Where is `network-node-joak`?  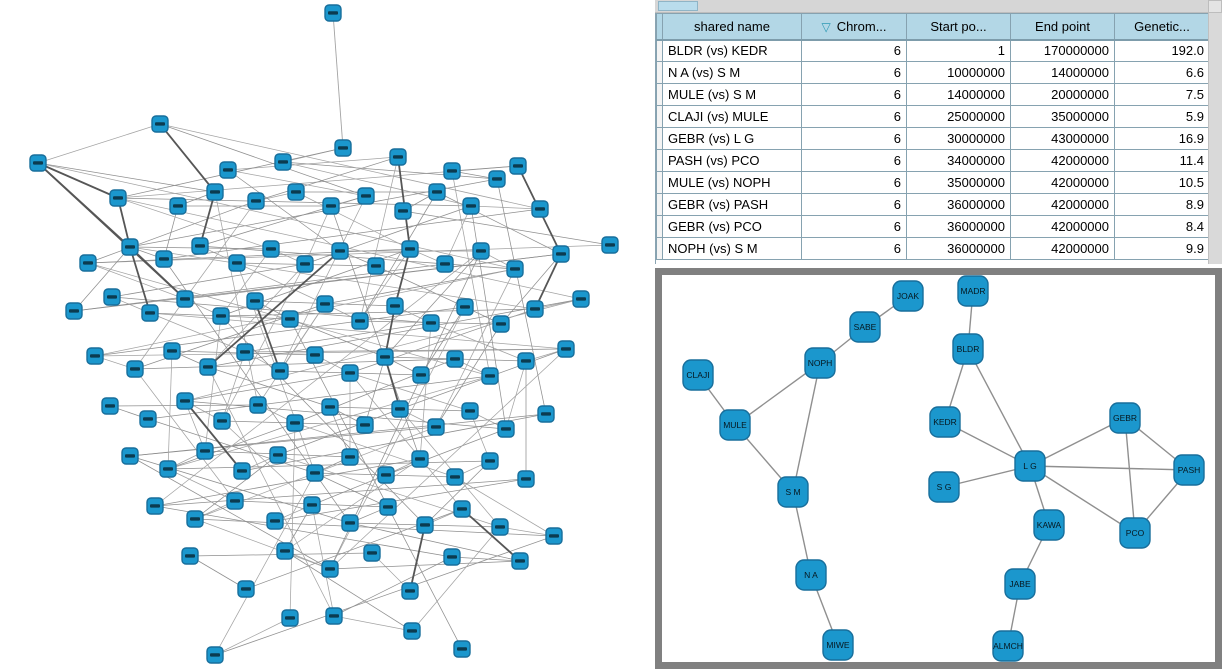
network-node-joak is located at coordinates (908, 296).